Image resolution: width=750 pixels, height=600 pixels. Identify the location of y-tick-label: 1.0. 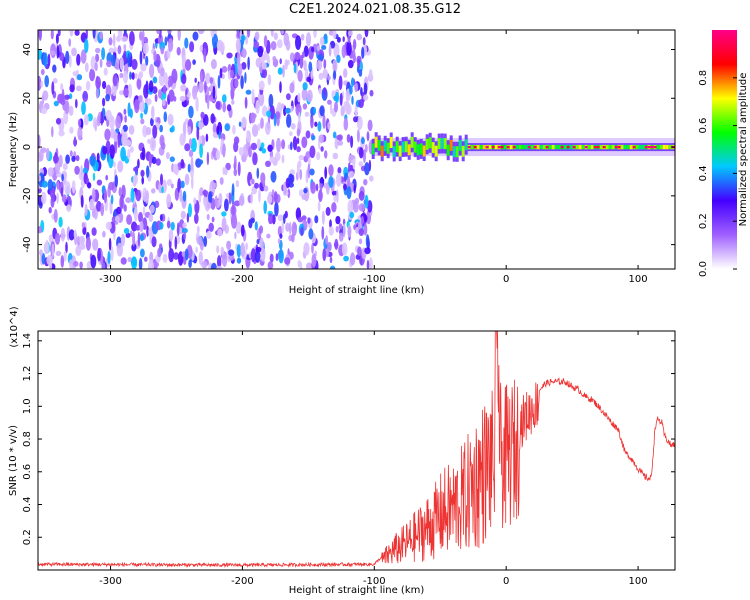
(27, 406).